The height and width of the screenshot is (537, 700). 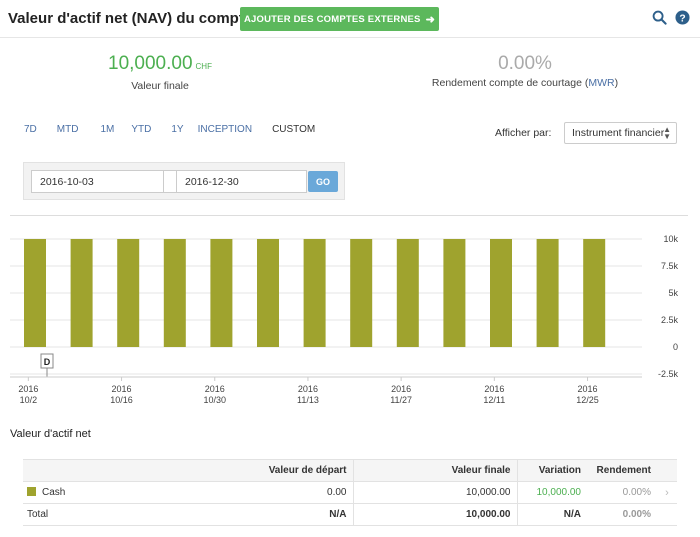 I want to click on annotation-label: D, so click(x=47, y=362).